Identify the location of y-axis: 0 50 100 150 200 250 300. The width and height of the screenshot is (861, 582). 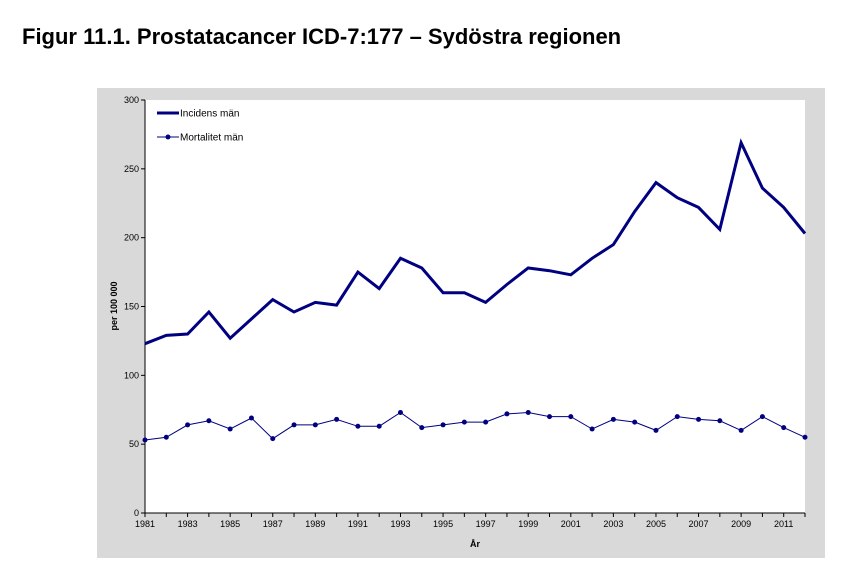
(135, 306).